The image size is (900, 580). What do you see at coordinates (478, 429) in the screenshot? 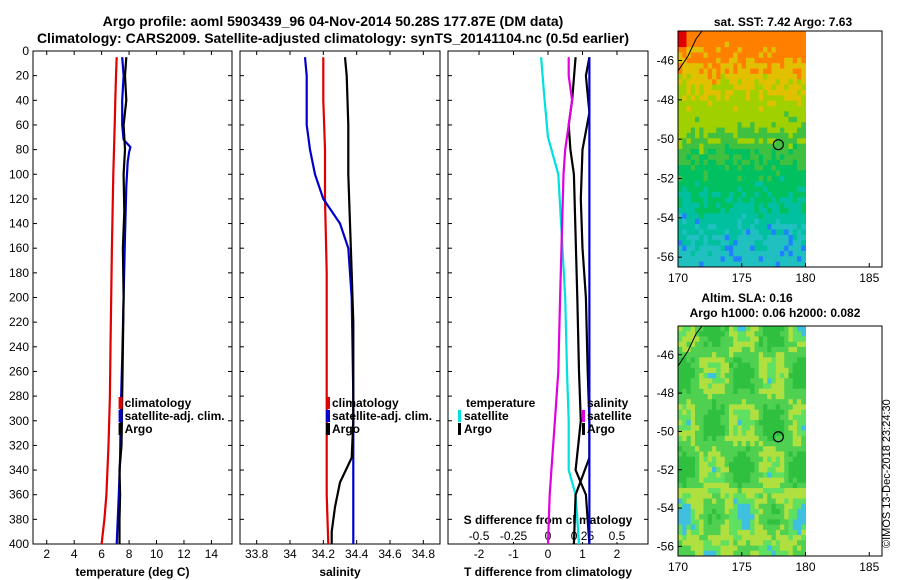
I see `legend-label: Argo` at bounding box center [478, 429].